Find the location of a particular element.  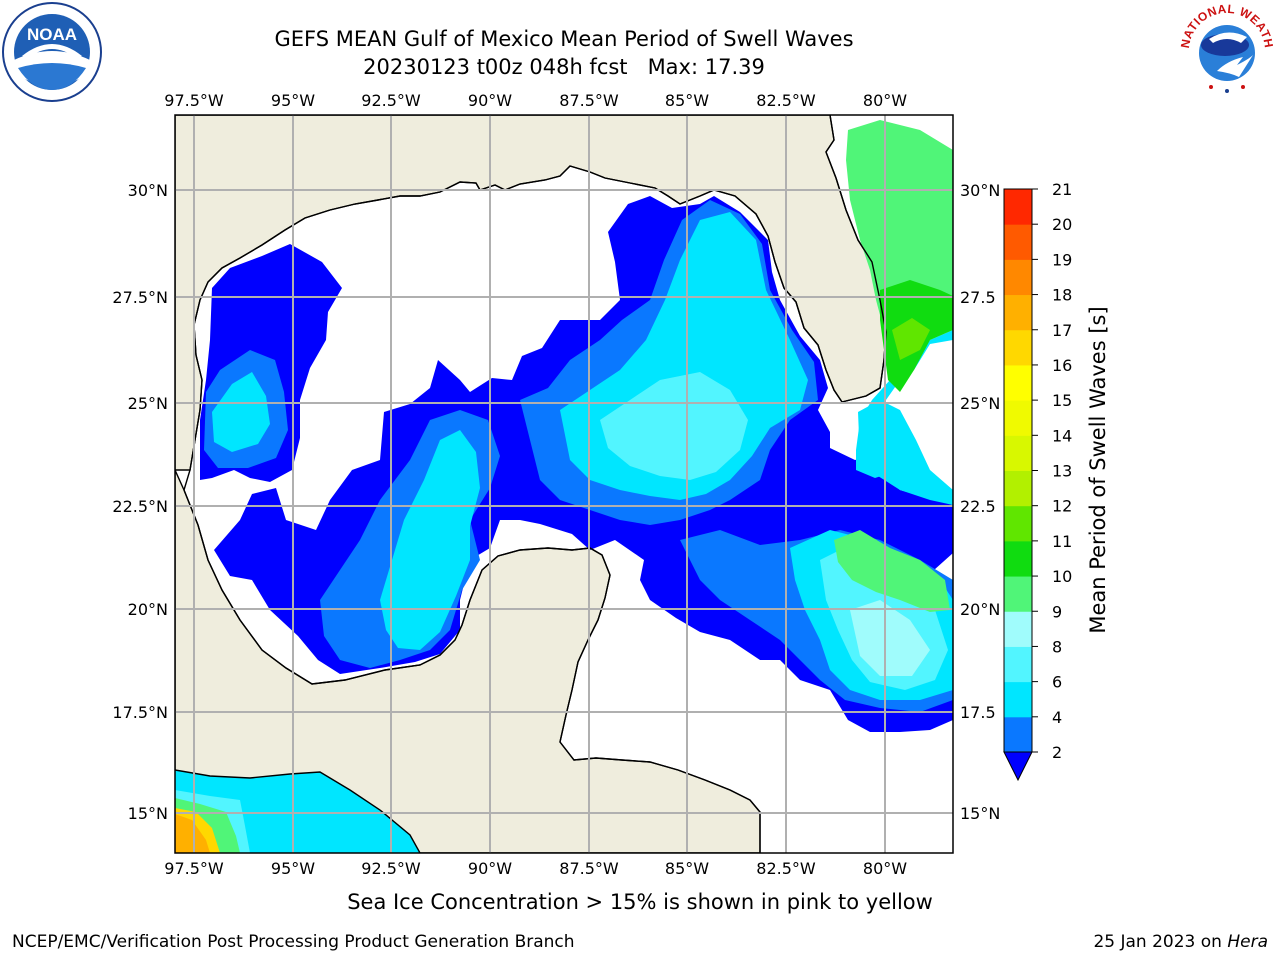

colorbar-tick-label: 6 is located at coordinates (1057, 682).